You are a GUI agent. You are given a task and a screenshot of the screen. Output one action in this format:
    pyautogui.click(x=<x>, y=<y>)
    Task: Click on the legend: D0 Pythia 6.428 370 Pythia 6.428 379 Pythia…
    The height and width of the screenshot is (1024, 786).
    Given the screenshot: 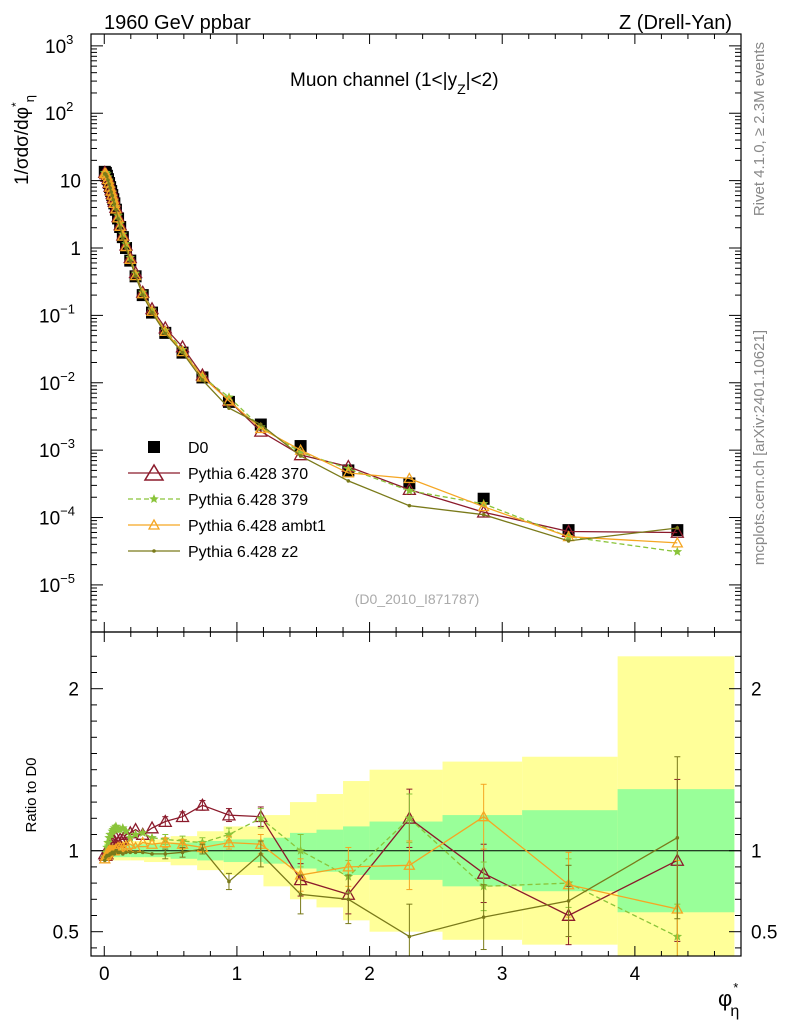 What is the action you would take?
    pyautogui.click(x=227, y=500)
    